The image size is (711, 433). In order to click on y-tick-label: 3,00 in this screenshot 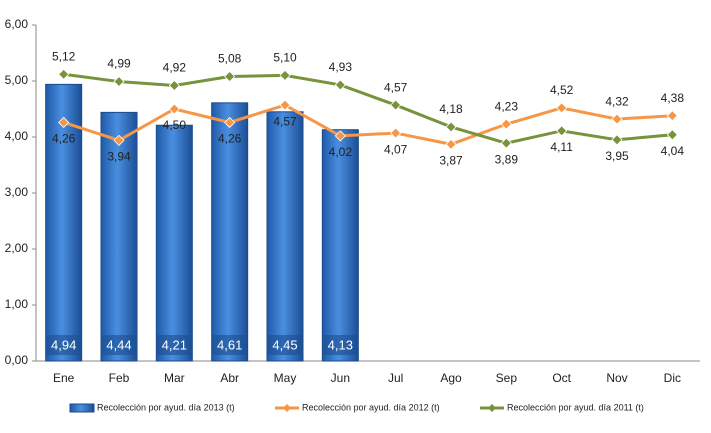, I will do `click(17, 192)`.